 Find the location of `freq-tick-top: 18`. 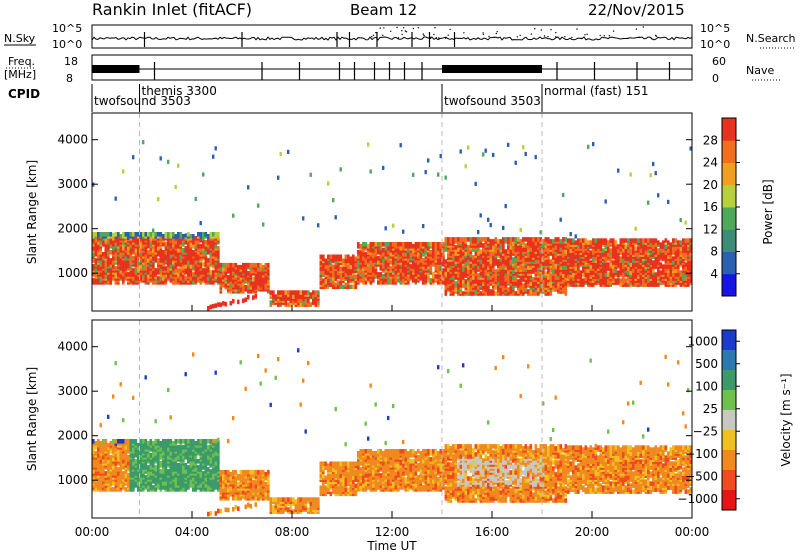

freq-tick-top: 18 is located at coordinates (71, 61).